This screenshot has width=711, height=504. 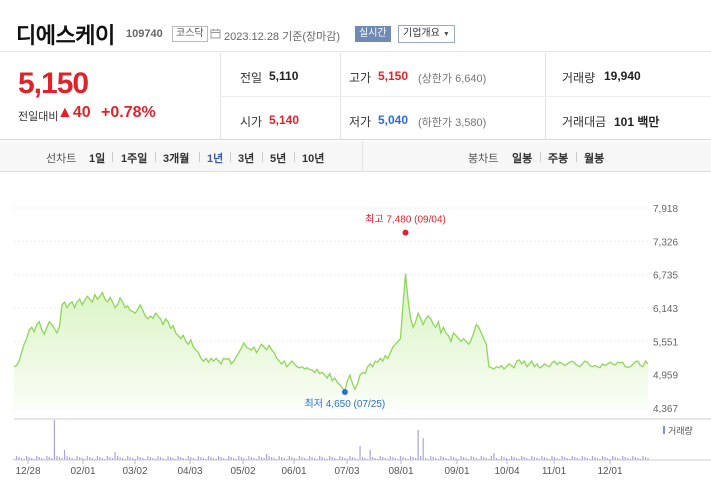 What do you see at coordinates (456, 471) in the screenshot?
I see `x-tick-label: 09/01` at bounding box center [456, 471].